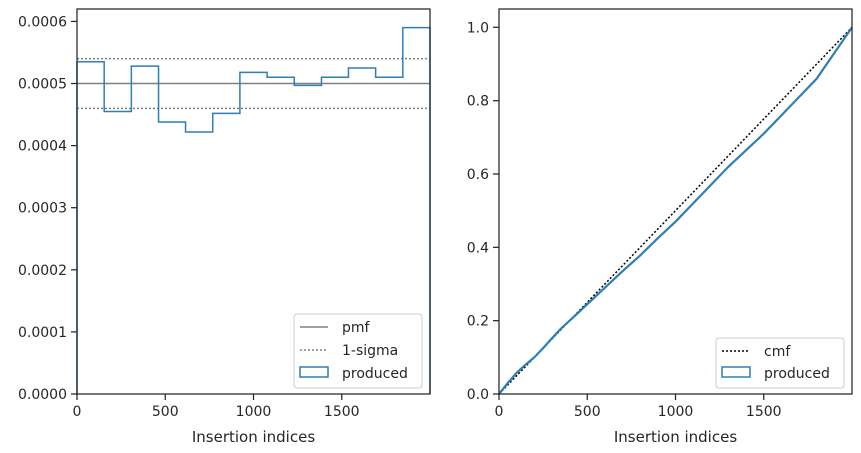  Describe the element at coordinates (764, 412) in the screenshot. I see `right-x-tick-label: 1500` at that location.